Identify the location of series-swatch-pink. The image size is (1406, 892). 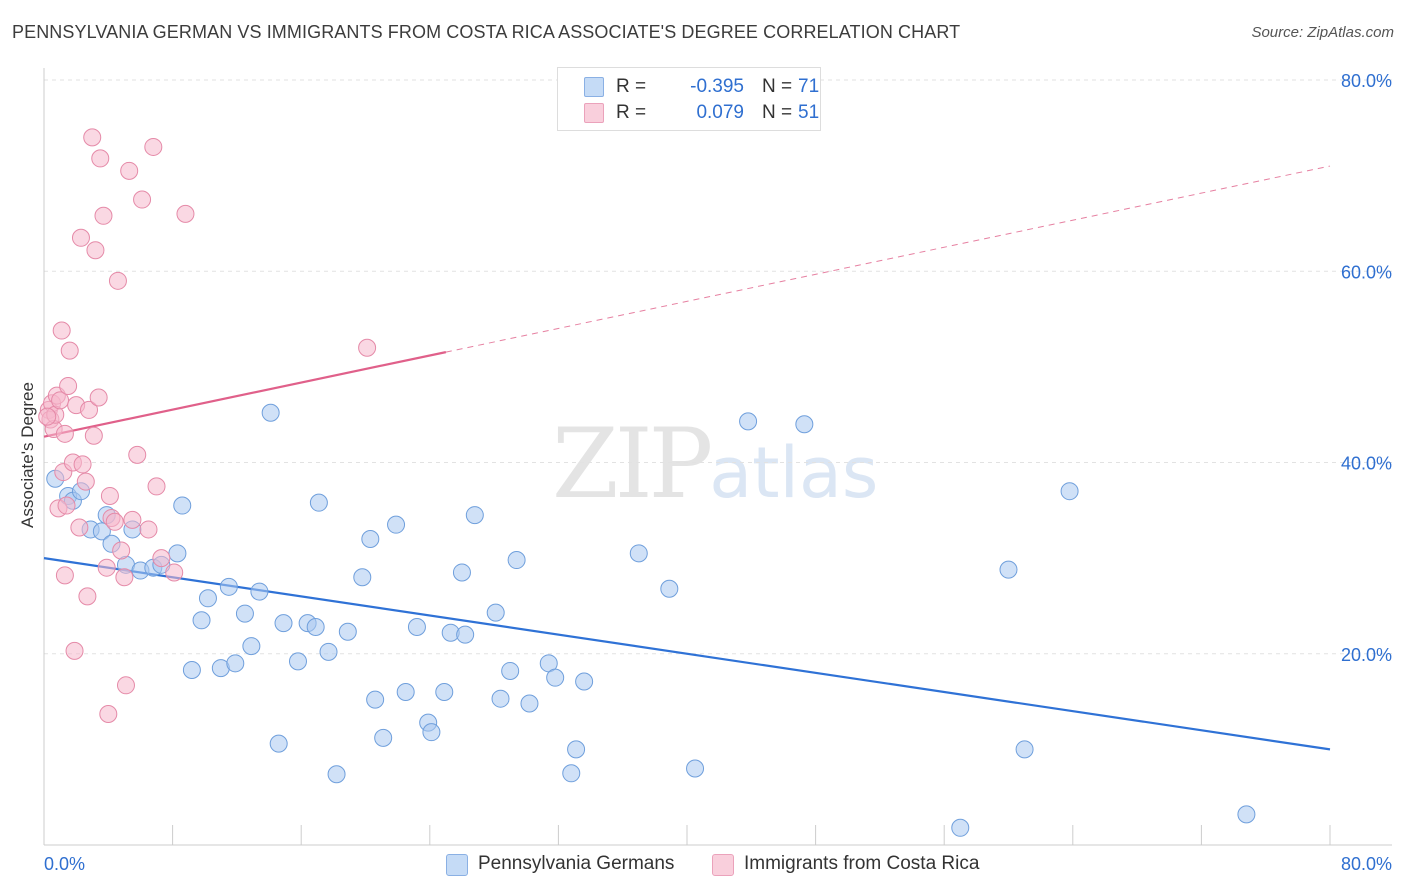
(723, 865).